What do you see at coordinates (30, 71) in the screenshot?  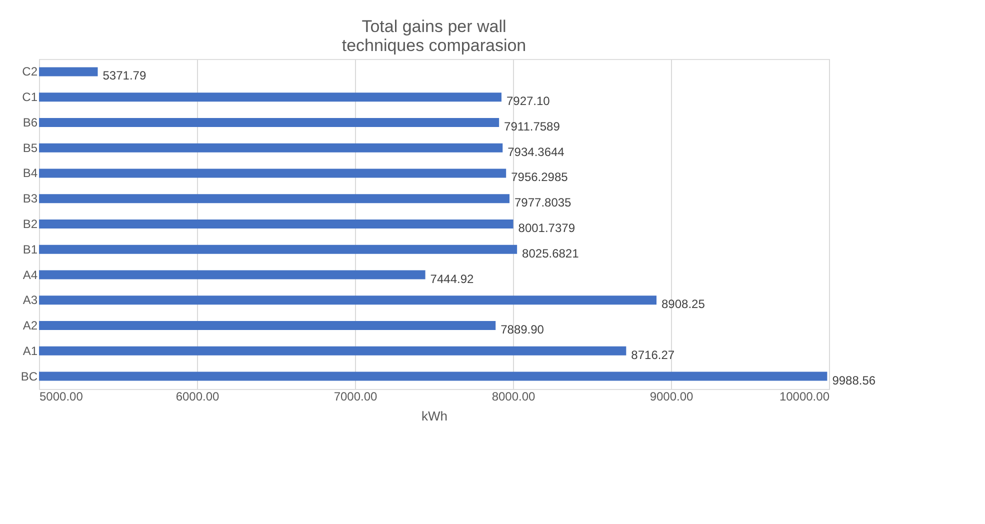 I see `y-tick-label: C2` at bounding box center [30, 71].